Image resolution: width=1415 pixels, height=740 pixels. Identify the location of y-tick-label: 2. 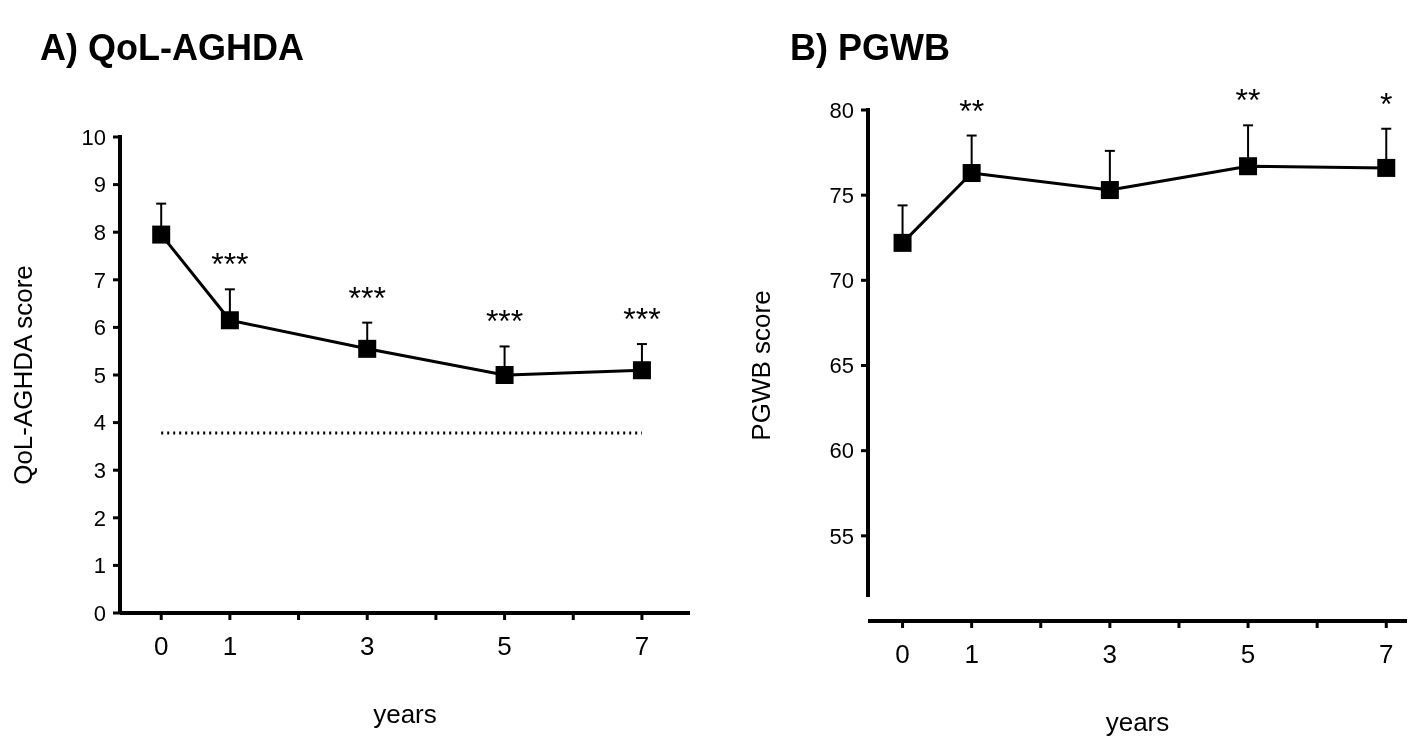
(99, 518).